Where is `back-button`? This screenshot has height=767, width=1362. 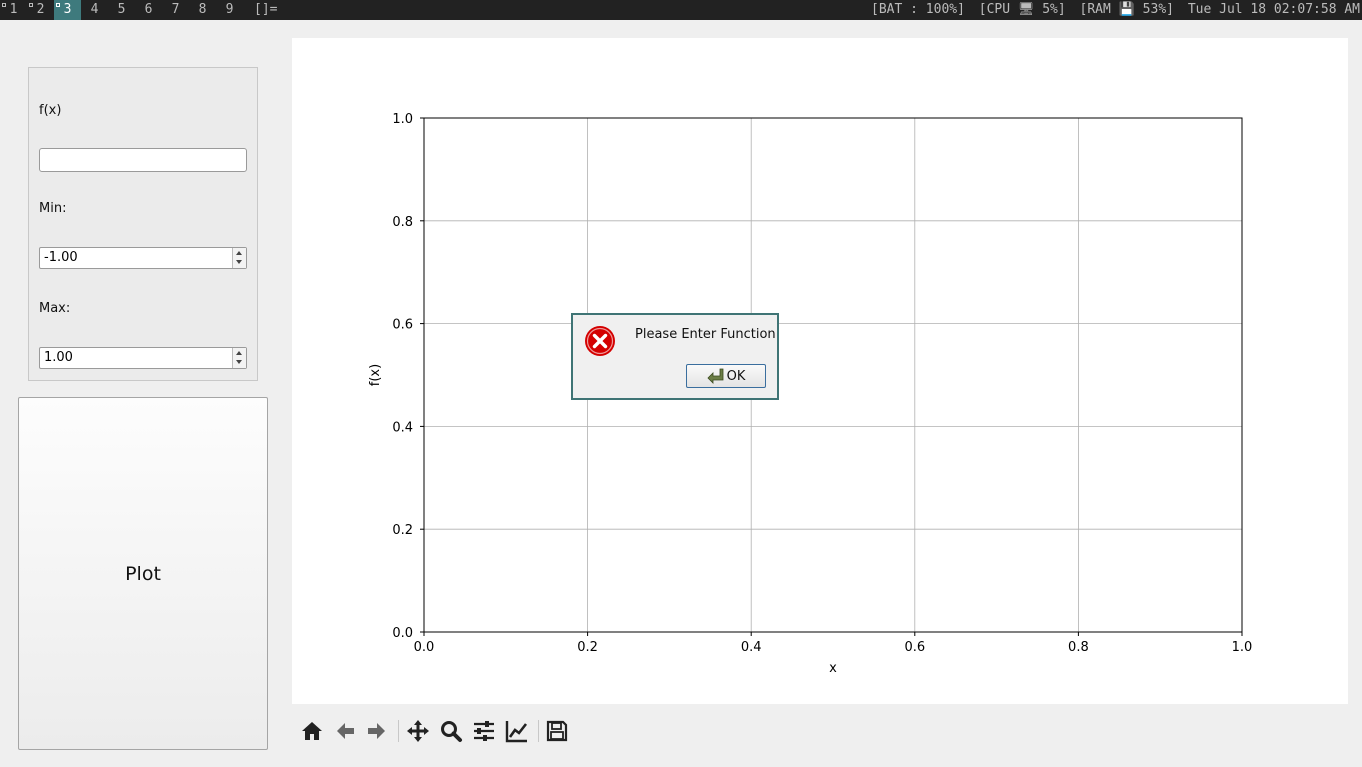
back-button is located at coordinates (345, 731).